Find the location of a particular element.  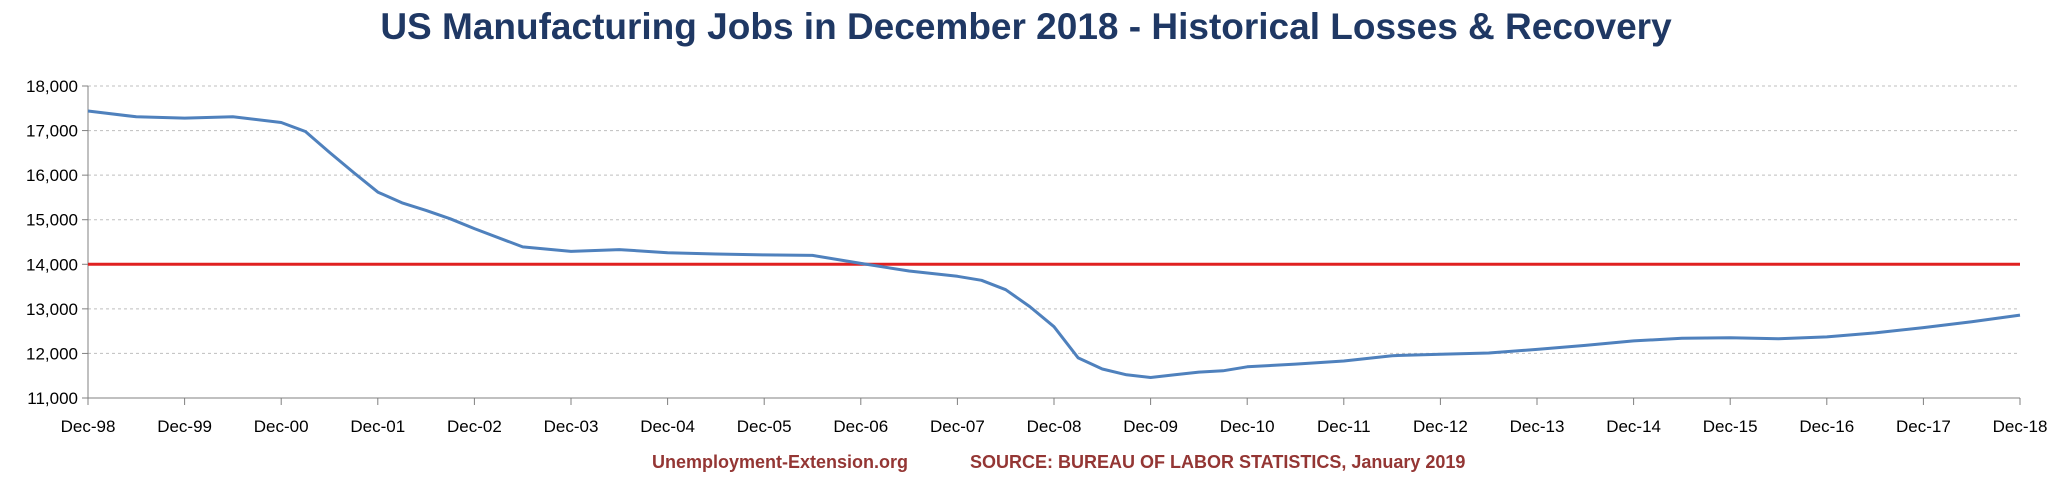

x-tick-label: Dec-09 is located at coordinates (1150, 426).